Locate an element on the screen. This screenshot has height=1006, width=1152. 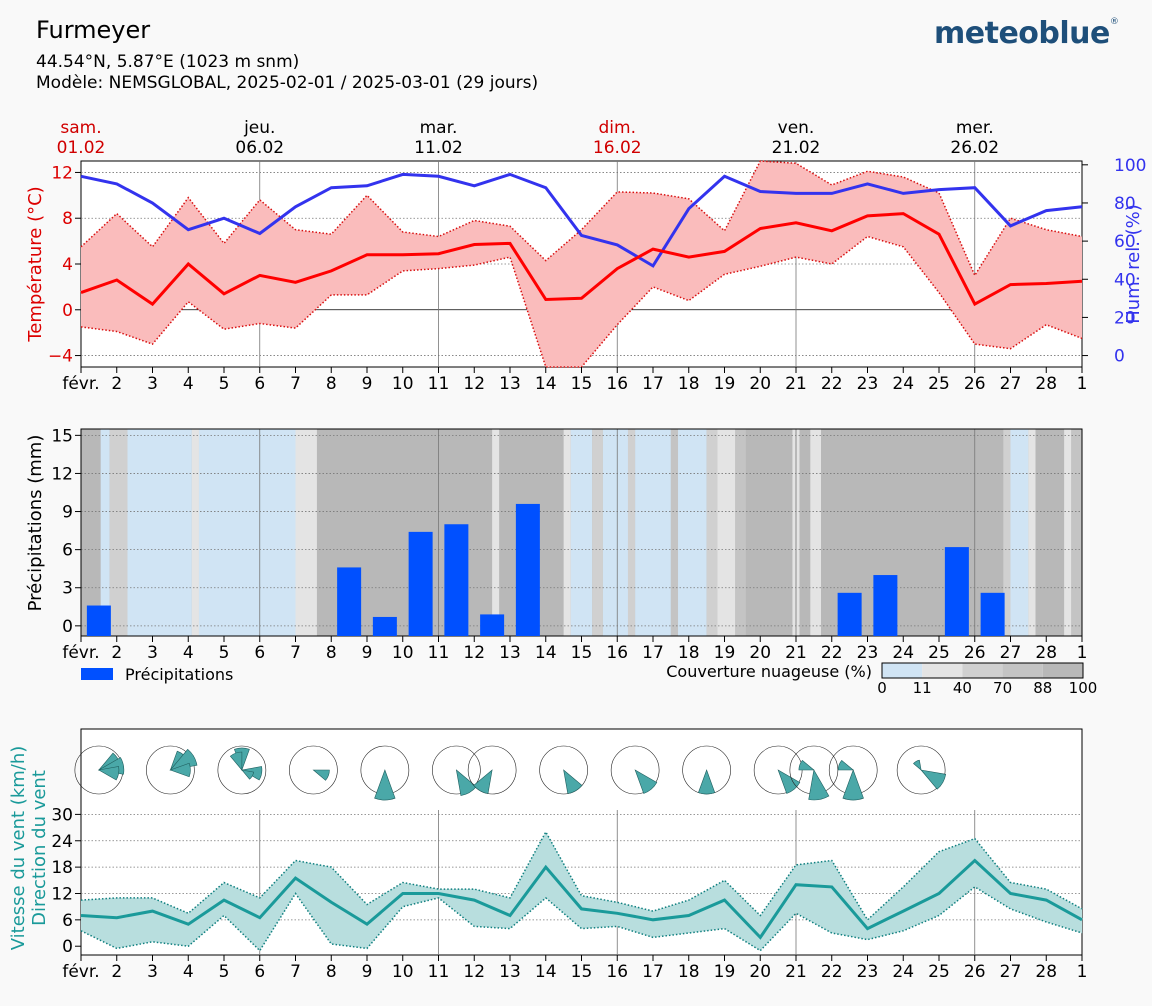
precipitation-y-tick-label: 15 is located at coordinates (62, 436).